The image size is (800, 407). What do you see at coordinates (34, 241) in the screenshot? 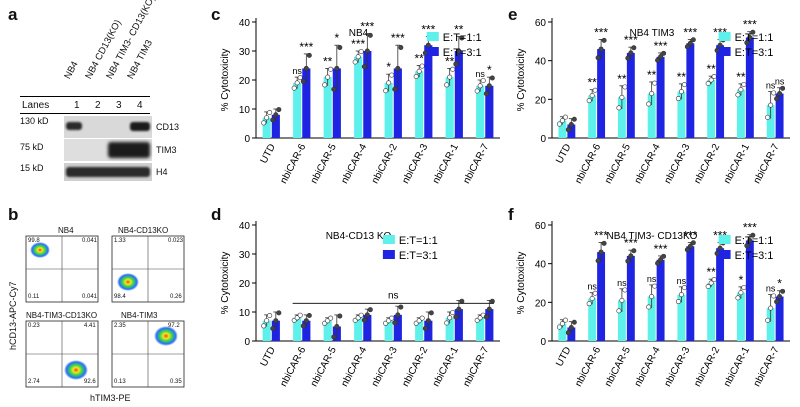
I see `flow-q-nb4-ul: 99.8` at bounding box center [34, 241].